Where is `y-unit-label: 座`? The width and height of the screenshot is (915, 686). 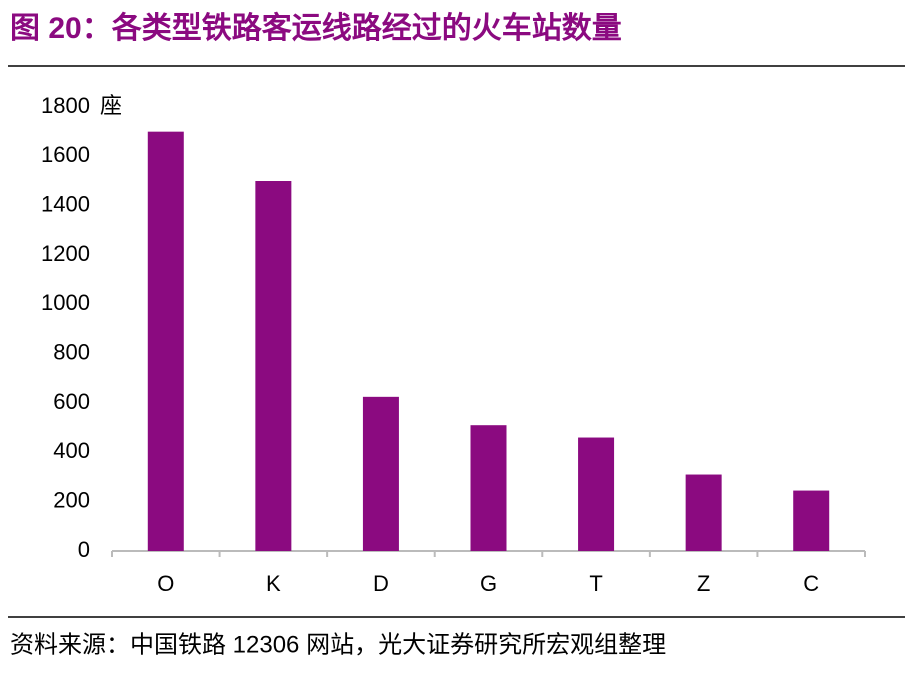 y-unit-label: 座 is located at coordinates (111, 105).